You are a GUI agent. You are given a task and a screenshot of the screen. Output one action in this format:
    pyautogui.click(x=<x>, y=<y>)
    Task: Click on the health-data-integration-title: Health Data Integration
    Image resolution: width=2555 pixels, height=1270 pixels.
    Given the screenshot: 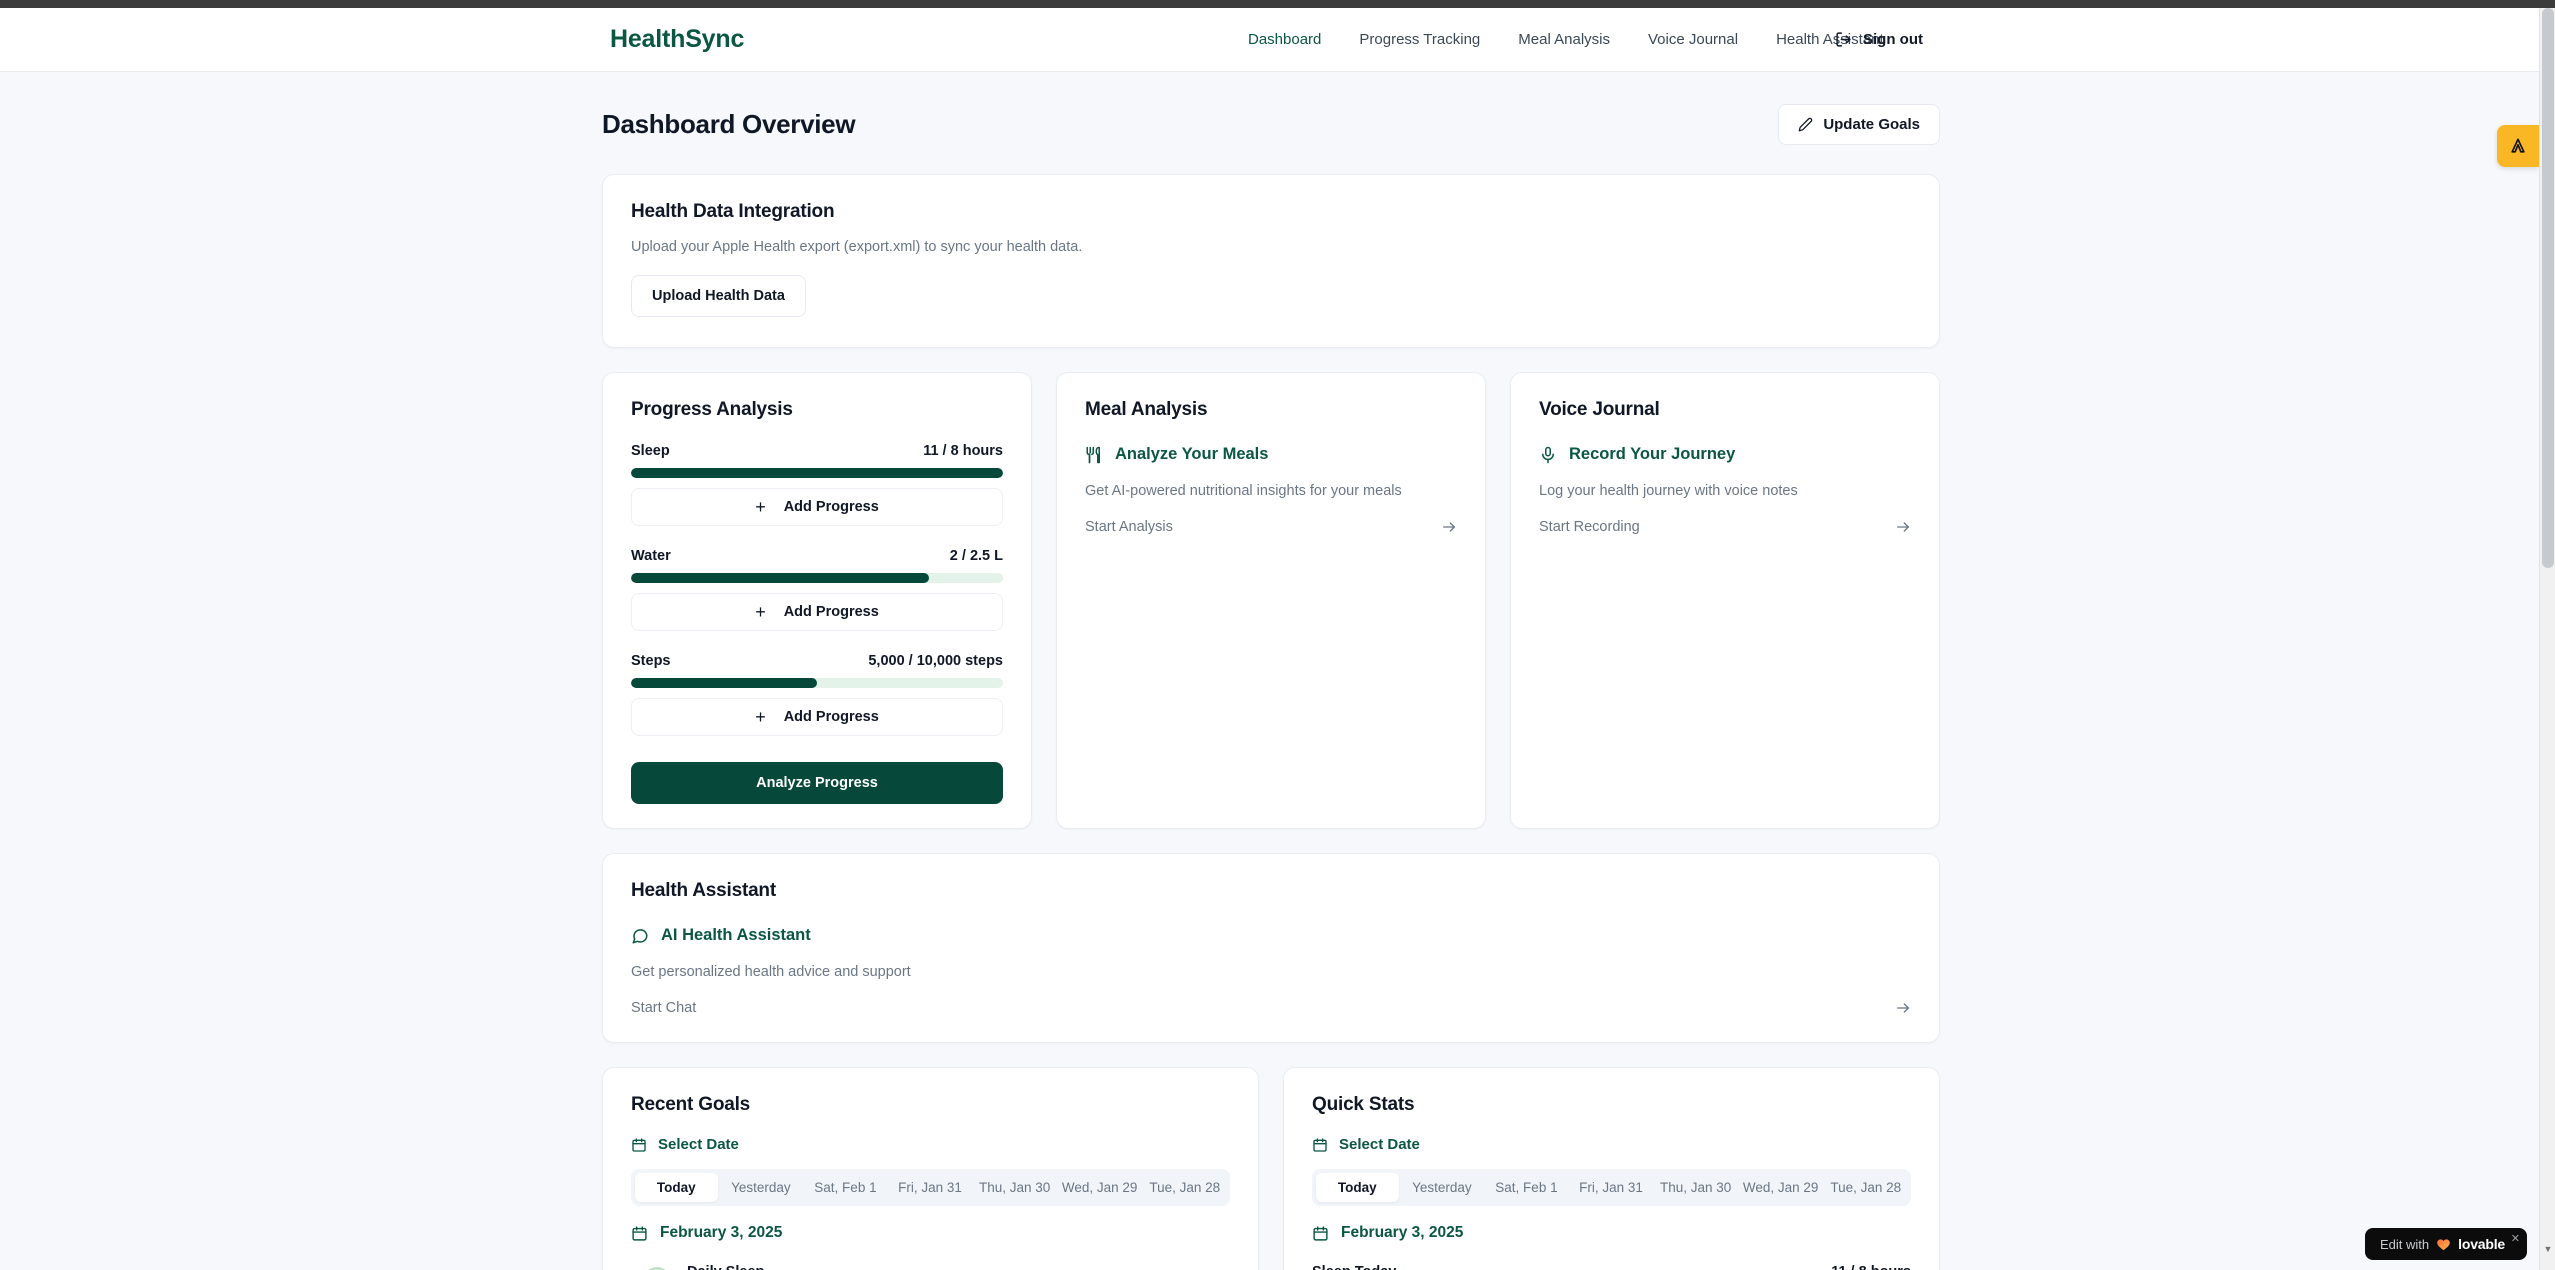 What is the action you would take?
    pyautogui.click(x=733, y=211)
    